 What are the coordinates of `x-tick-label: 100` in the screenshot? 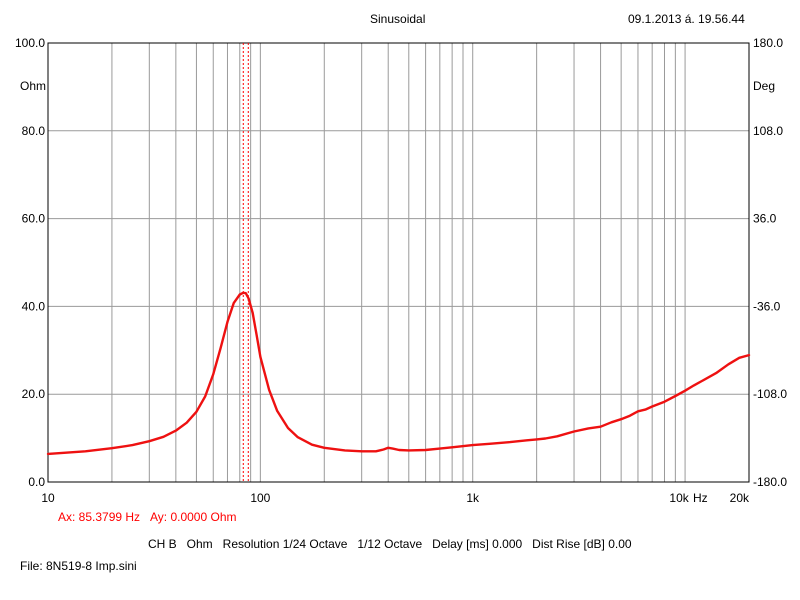 It's located at (260, 498).